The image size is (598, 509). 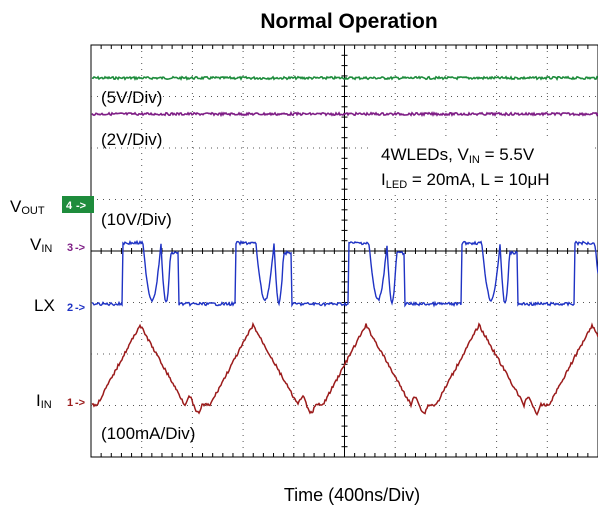 I want to click on lx-marker: 2 ->, so click(x=76, y=308).